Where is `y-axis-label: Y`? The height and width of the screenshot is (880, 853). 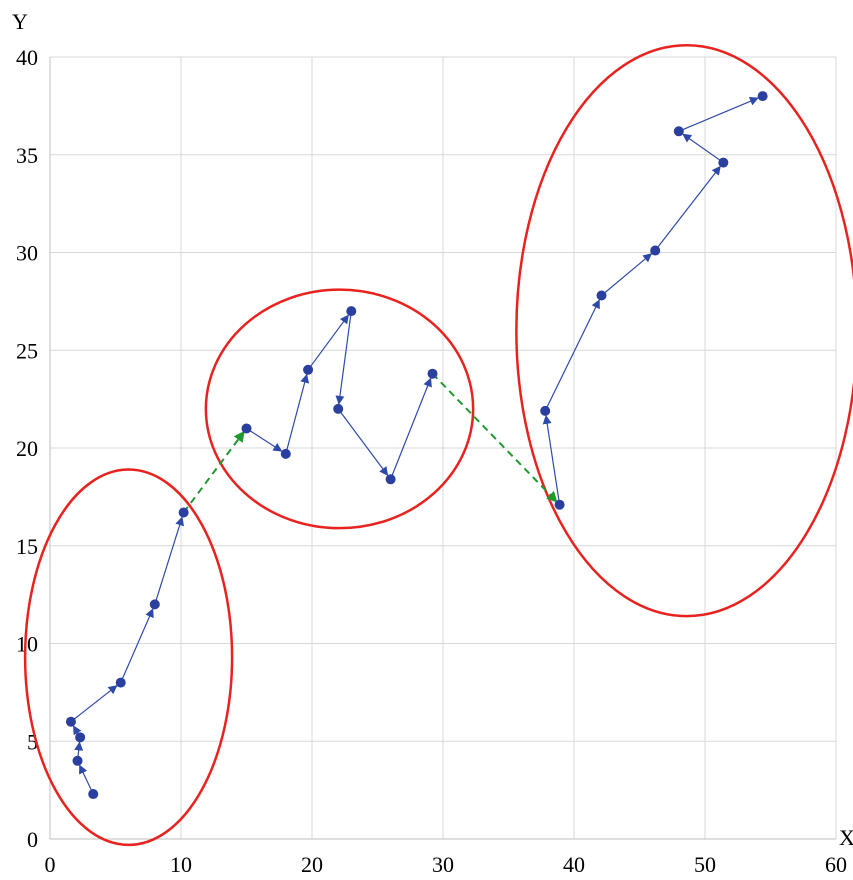
y-axis-label: Y is located at coordinates (20, 21).